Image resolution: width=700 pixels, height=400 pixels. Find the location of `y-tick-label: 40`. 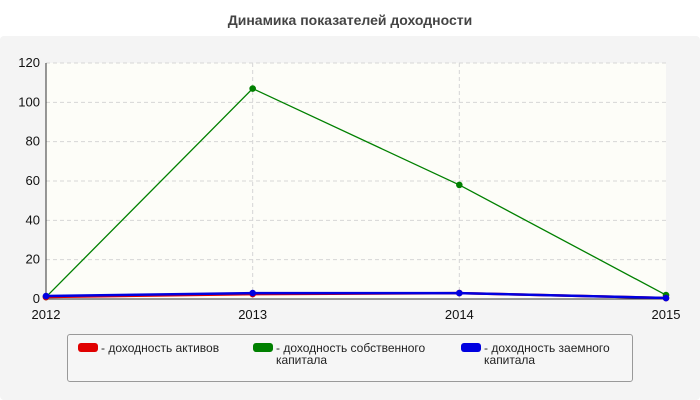

y-tick-label: 40 is located at coordinates (33, 219).